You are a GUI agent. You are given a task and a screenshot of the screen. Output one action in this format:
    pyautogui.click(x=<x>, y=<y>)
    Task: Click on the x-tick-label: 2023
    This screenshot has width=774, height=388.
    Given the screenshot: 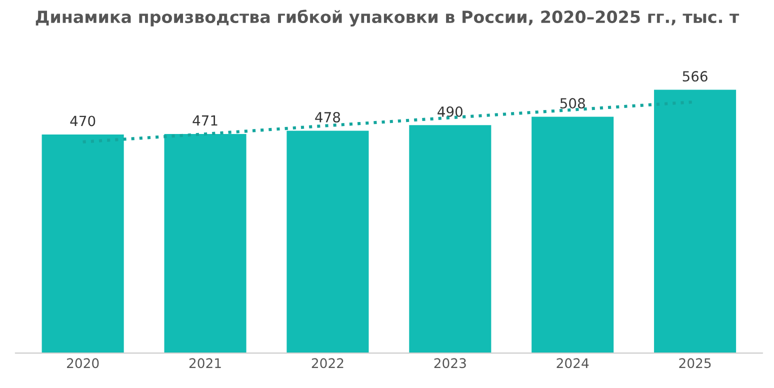 What is the action you would take?
    pyautogui.click(x=450, y=363)
    